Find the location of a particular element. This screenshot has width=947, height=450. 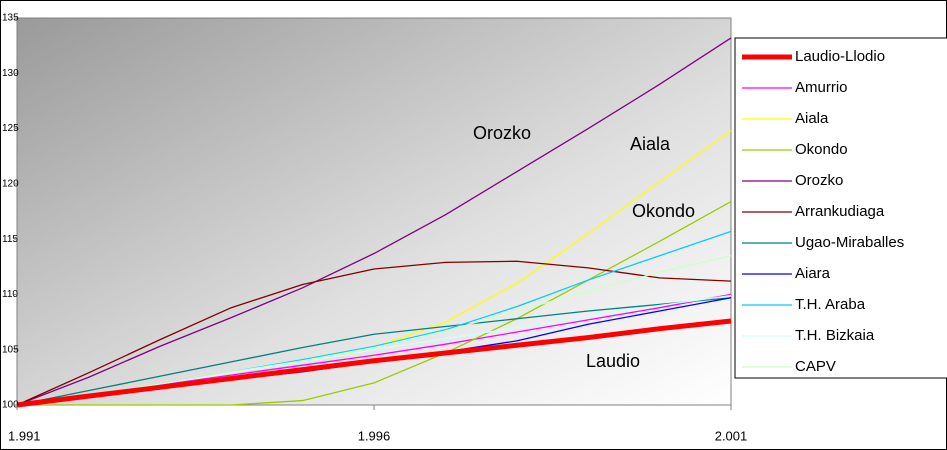

y-tick-label: 100 is located at coordinates (10, 405).